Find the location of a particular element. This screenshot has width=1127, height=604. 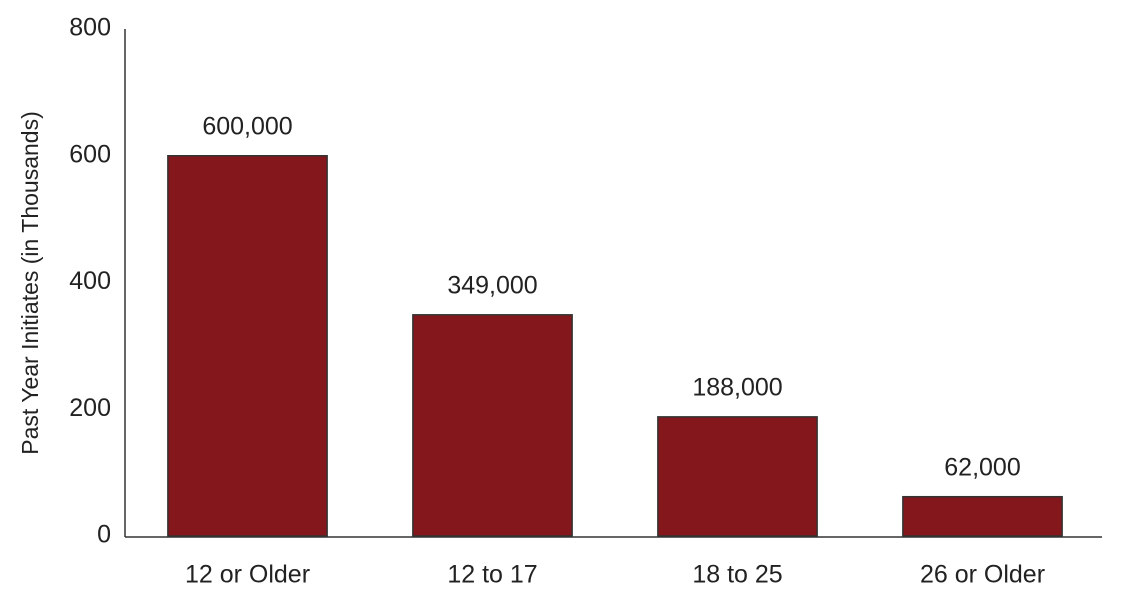

value-label: 188,000 is located at coordinates (737, 387).